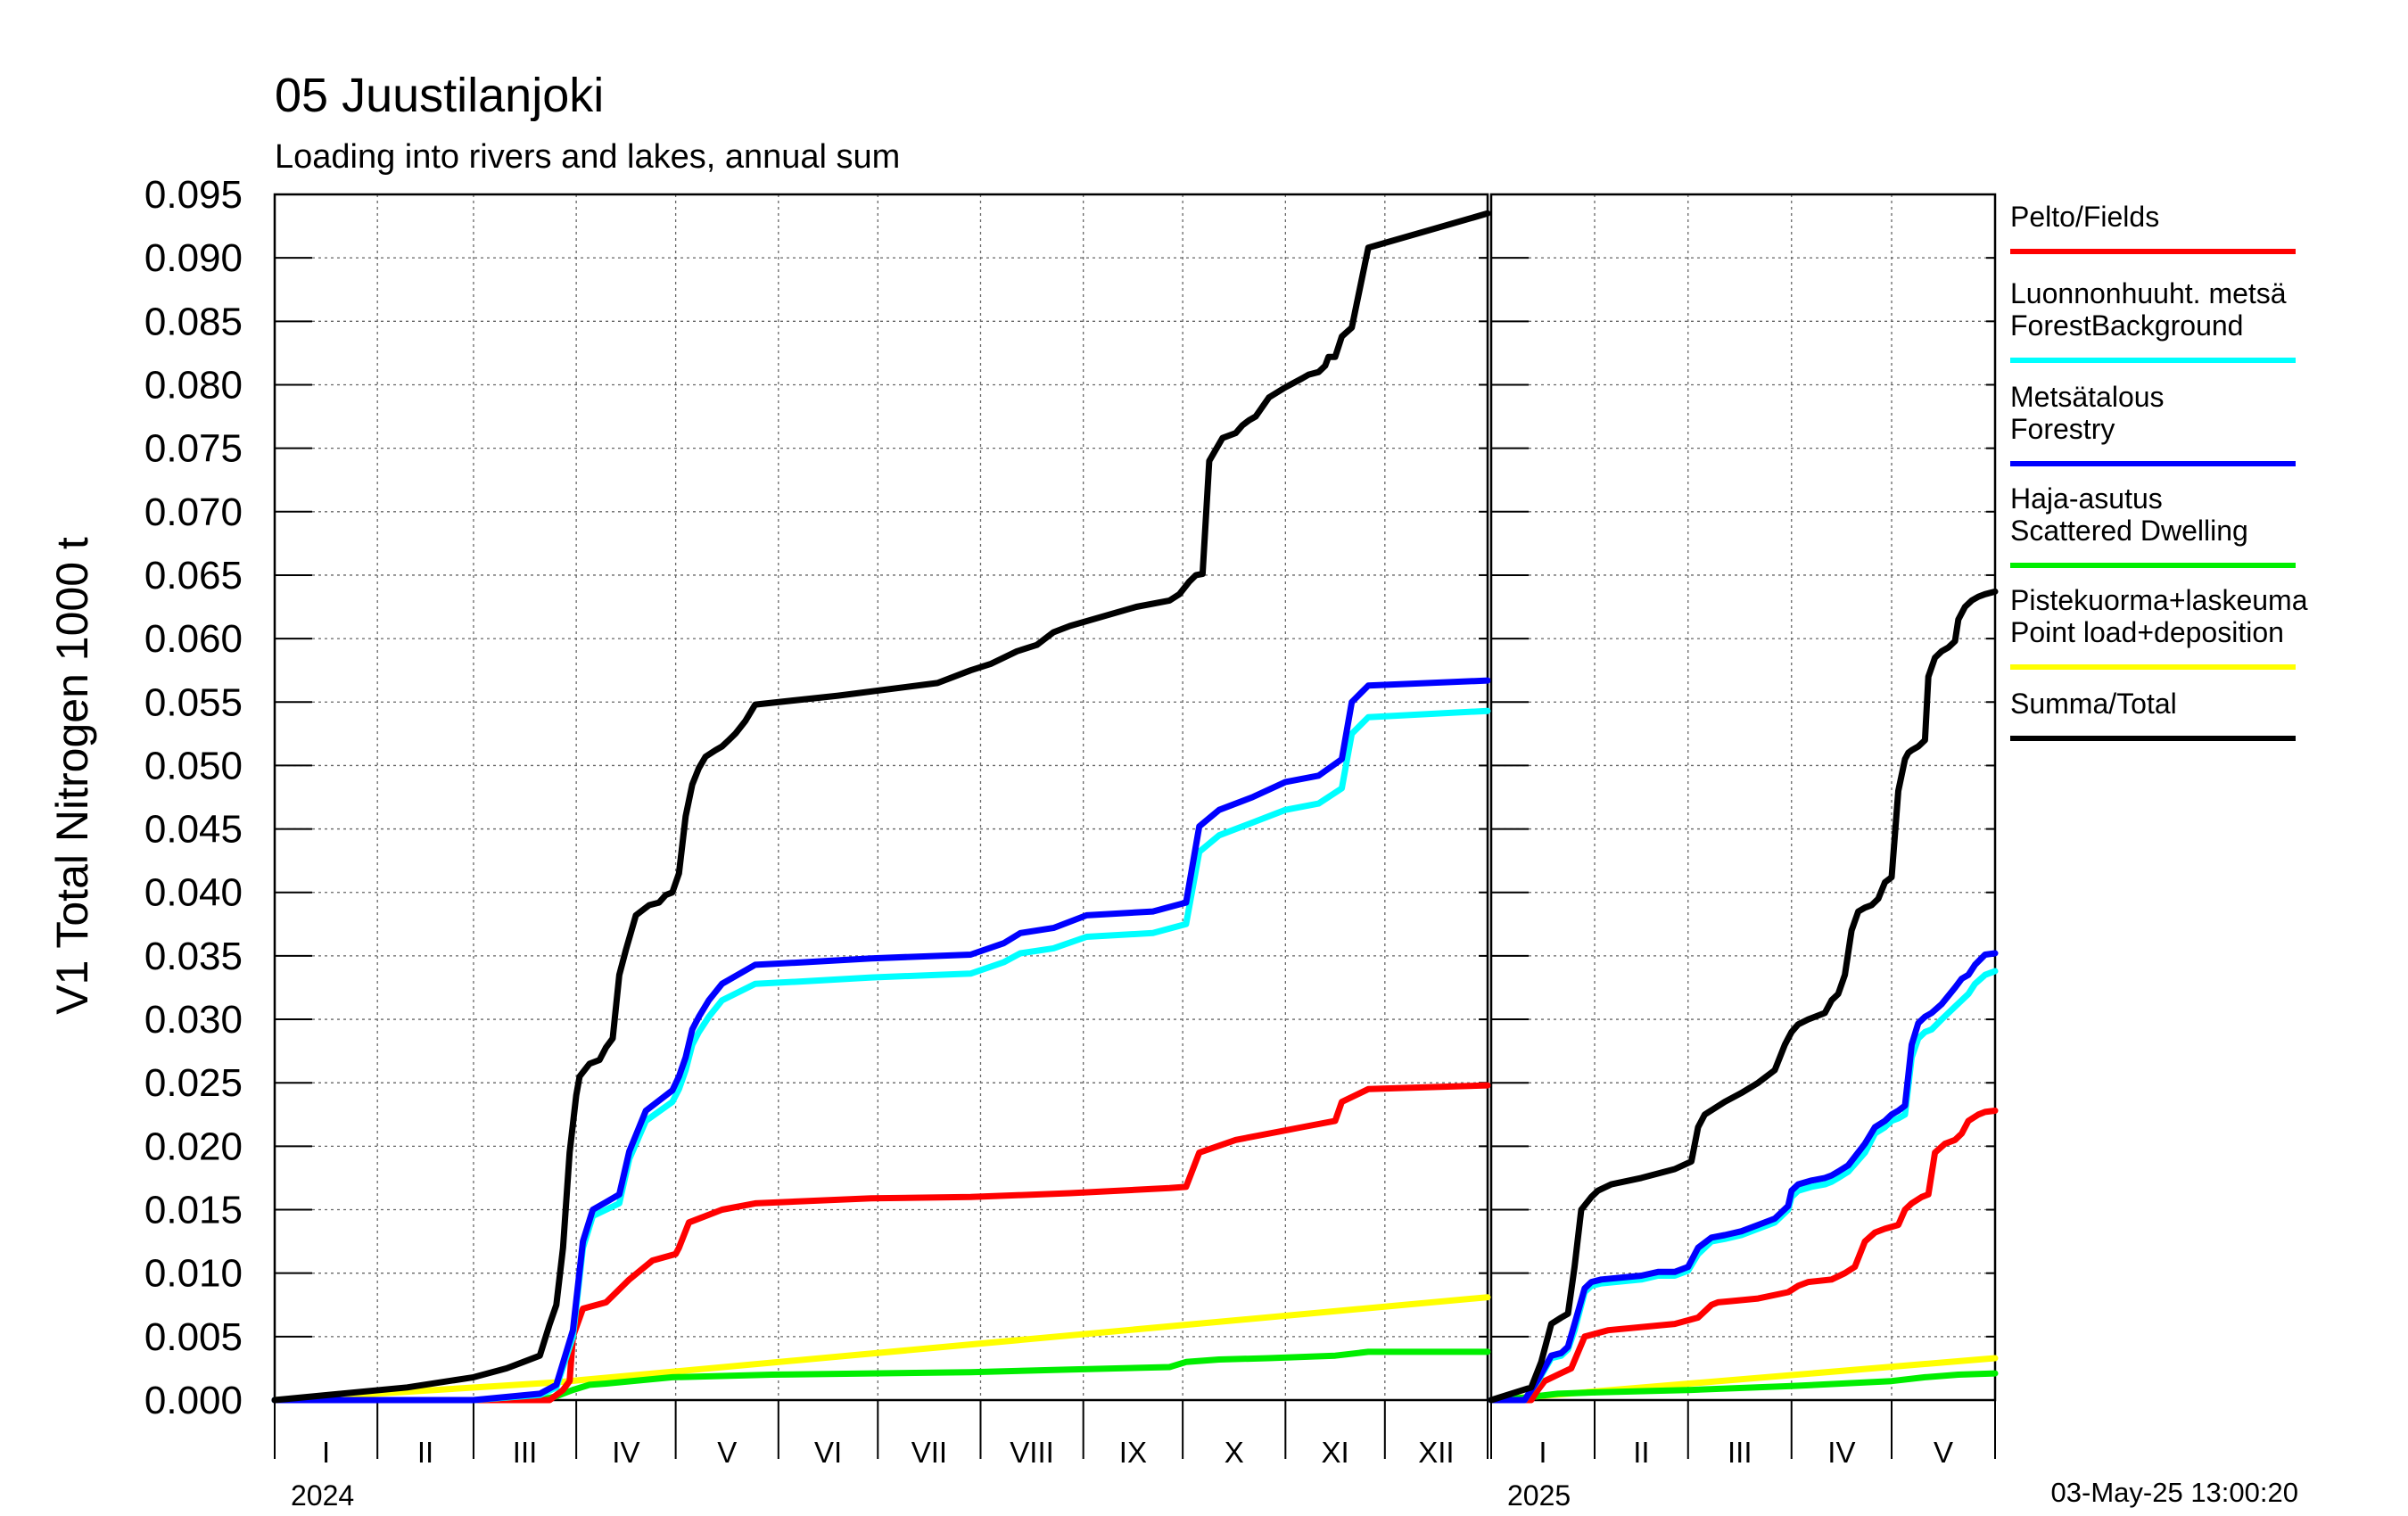 This screenshot has height=1516, width=2408. What do you see at coordinates (193, 1146) in the screenshot?
I see `y-tick-label: 0.020` at bounding box center [193, 1146].